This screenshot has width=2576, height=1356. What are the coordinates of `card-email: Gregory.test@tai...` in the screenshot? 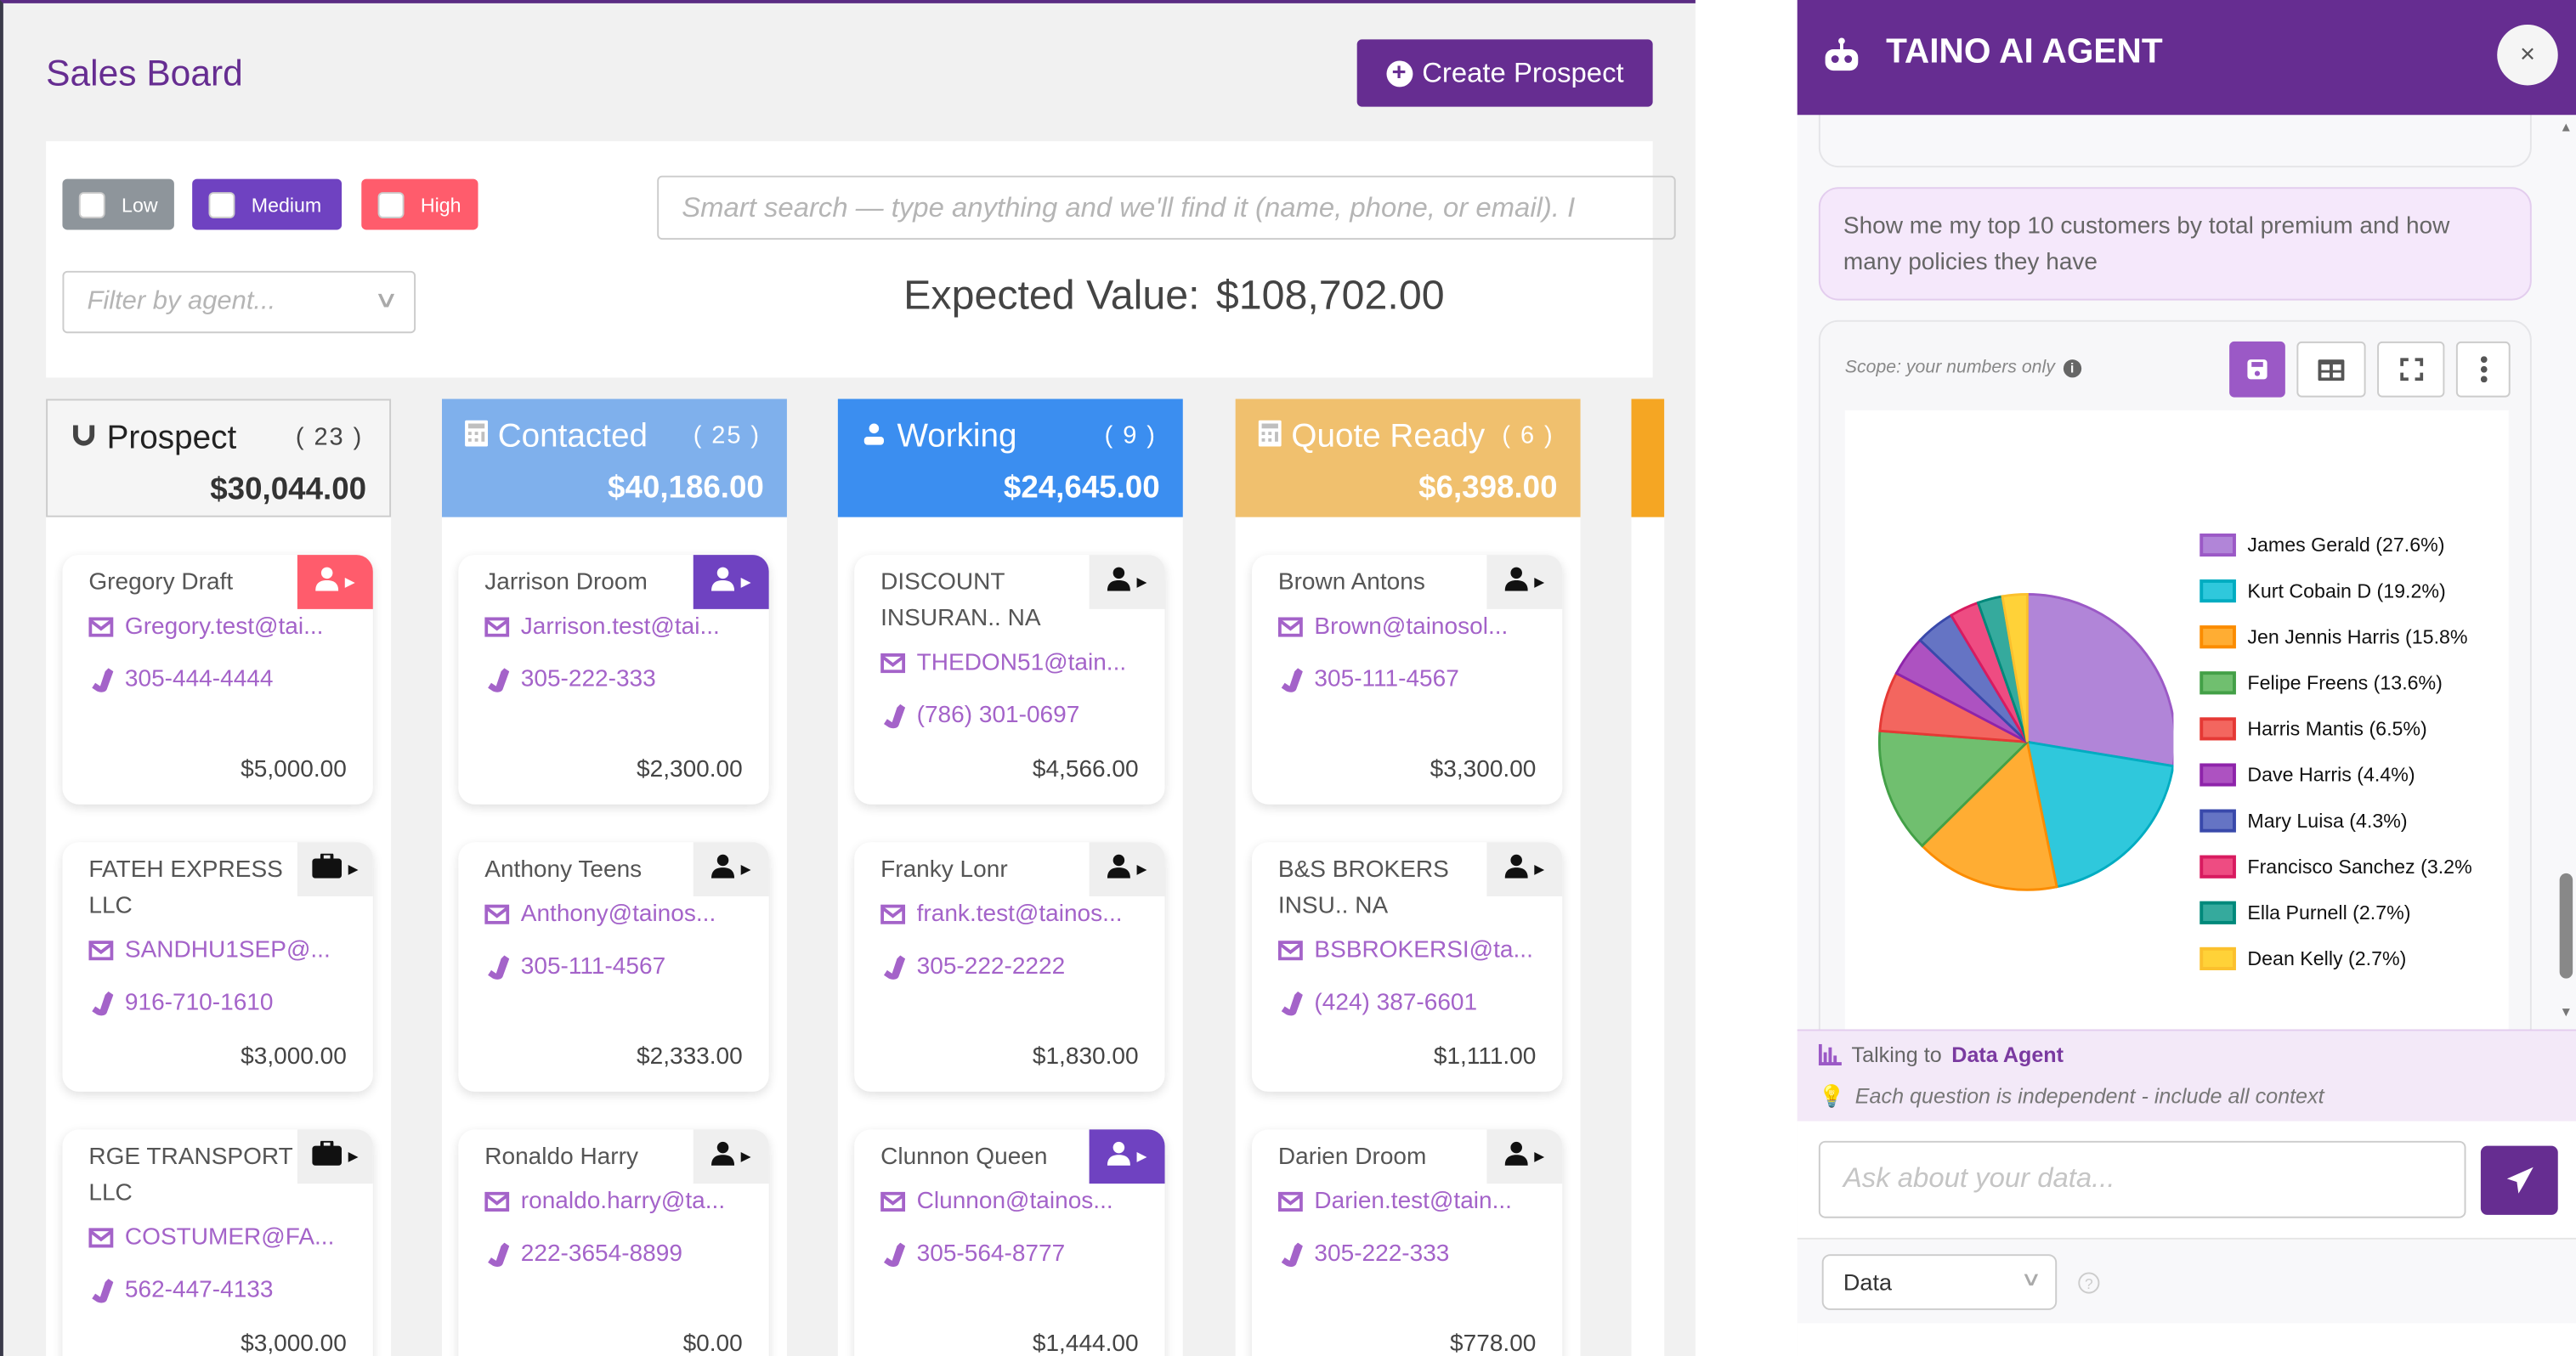 It's located at (230, 627).